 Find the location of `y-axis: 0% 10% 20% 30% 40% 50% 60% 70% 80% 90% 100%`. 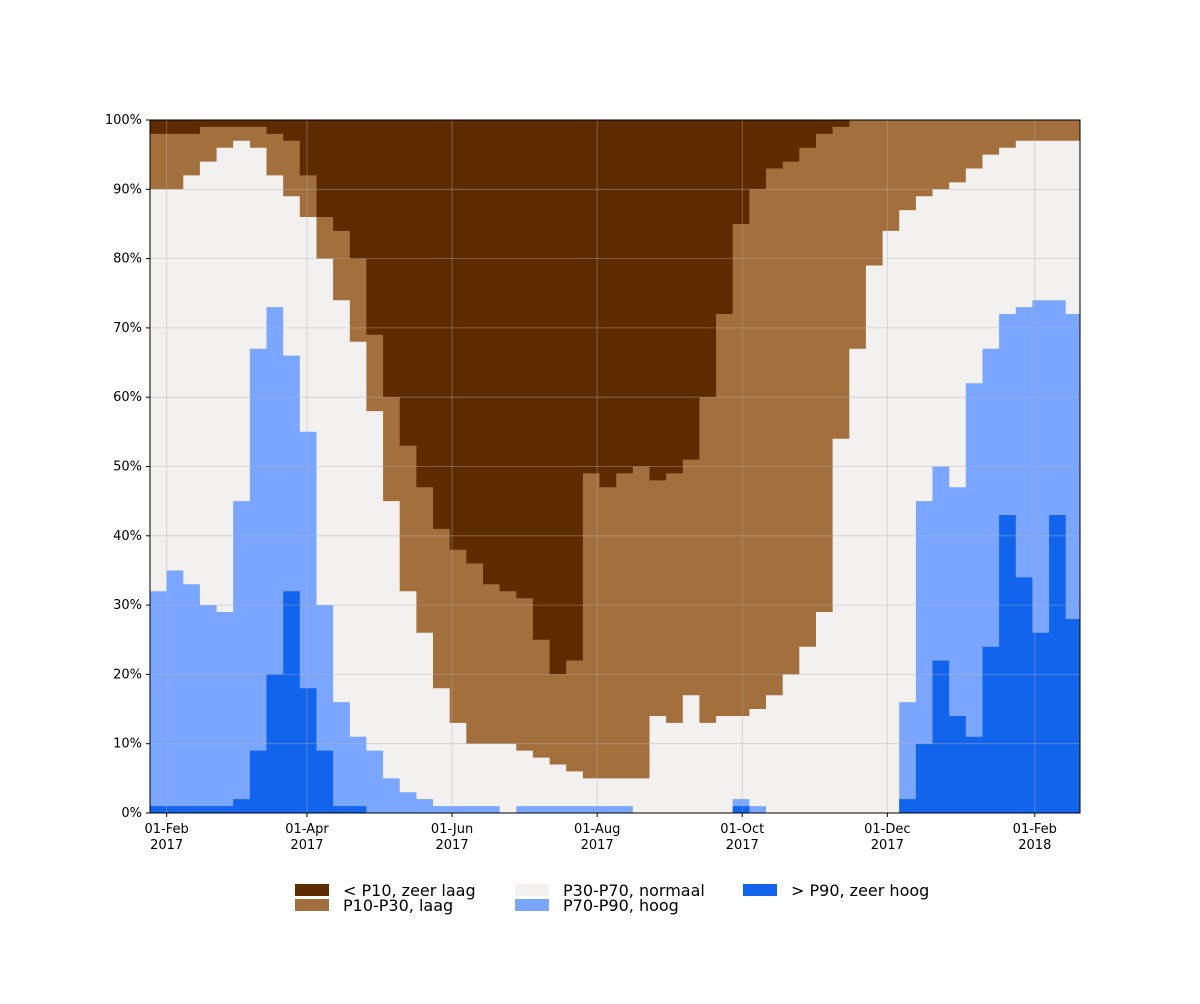

y-axis: 0% 10% 20% 30% 40% 50% 60% 70% 80% 90% 100% is located at coordinates (127, 467).